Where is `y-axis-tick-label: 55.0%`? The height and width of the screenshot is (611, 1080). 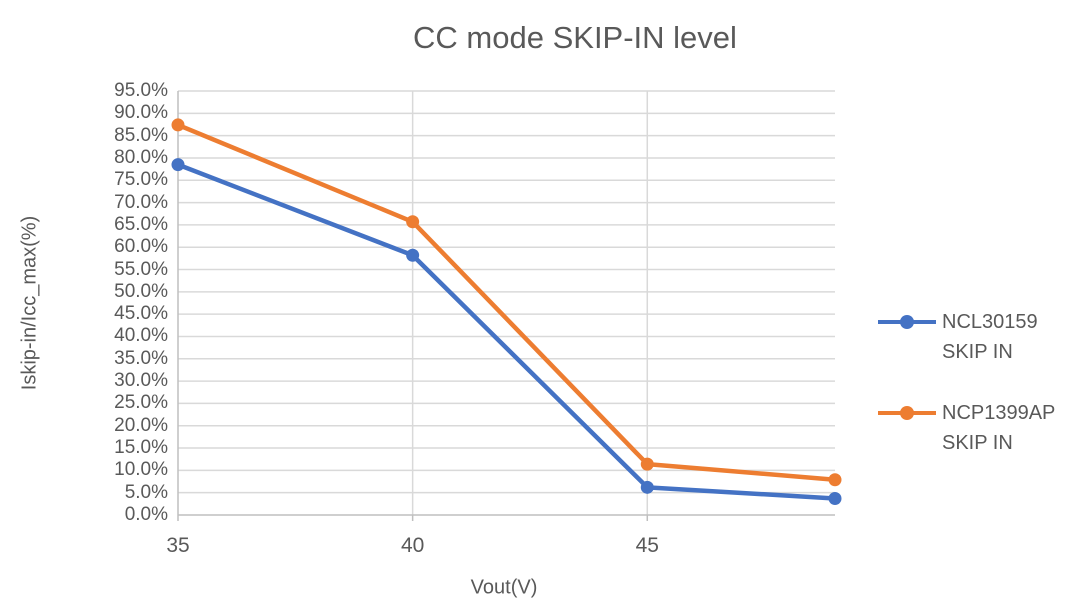
y-axis-tick-label: 55.0% is located at coordinates (141, 269).